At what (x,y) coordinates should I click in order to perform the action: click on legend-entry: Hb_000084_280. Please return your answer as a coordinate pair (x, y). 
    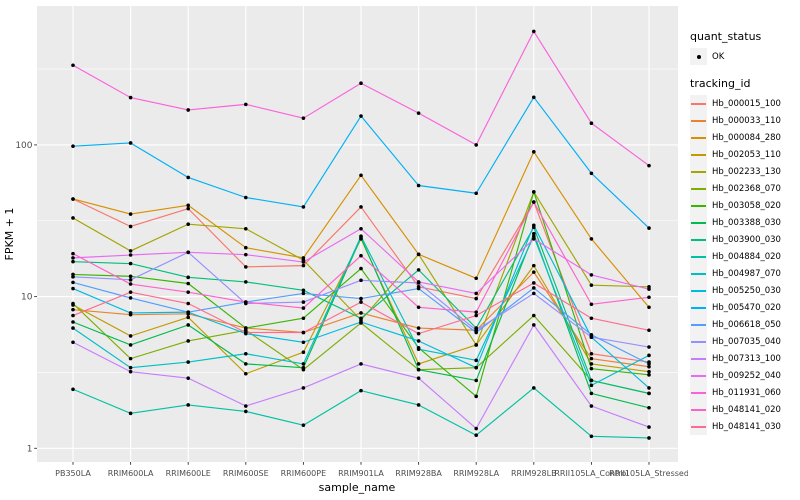
    Looking at the image, I should click on (744, 137).